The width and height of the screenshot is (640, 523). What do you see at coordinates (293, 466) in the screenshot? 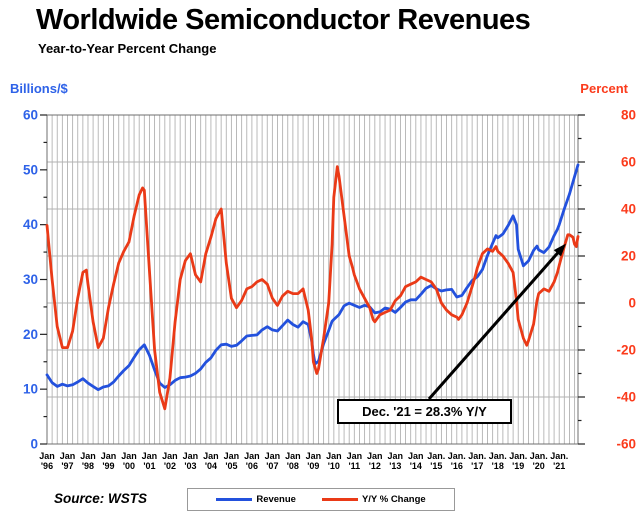
I see `svg-text: '08` at bounding box center [293, 466].